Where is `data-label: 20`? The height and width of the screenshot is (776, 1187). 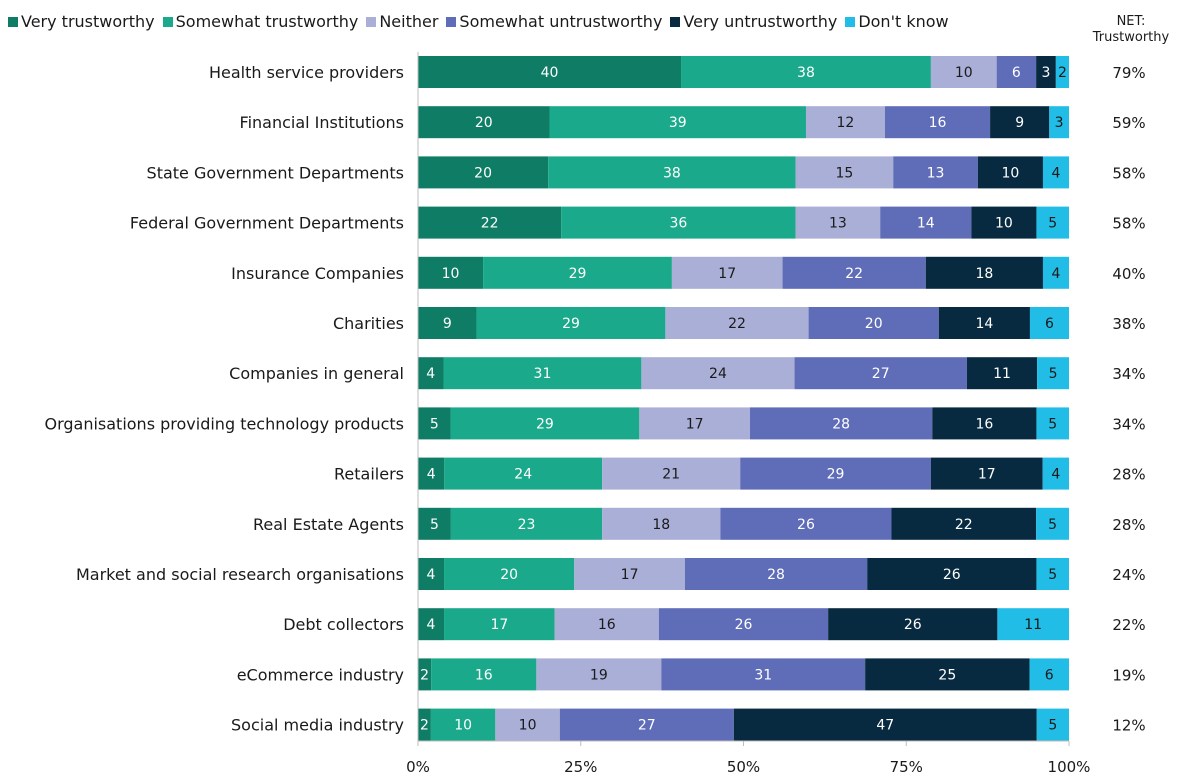 data-label: 20 is located at coordinates (484, 123).